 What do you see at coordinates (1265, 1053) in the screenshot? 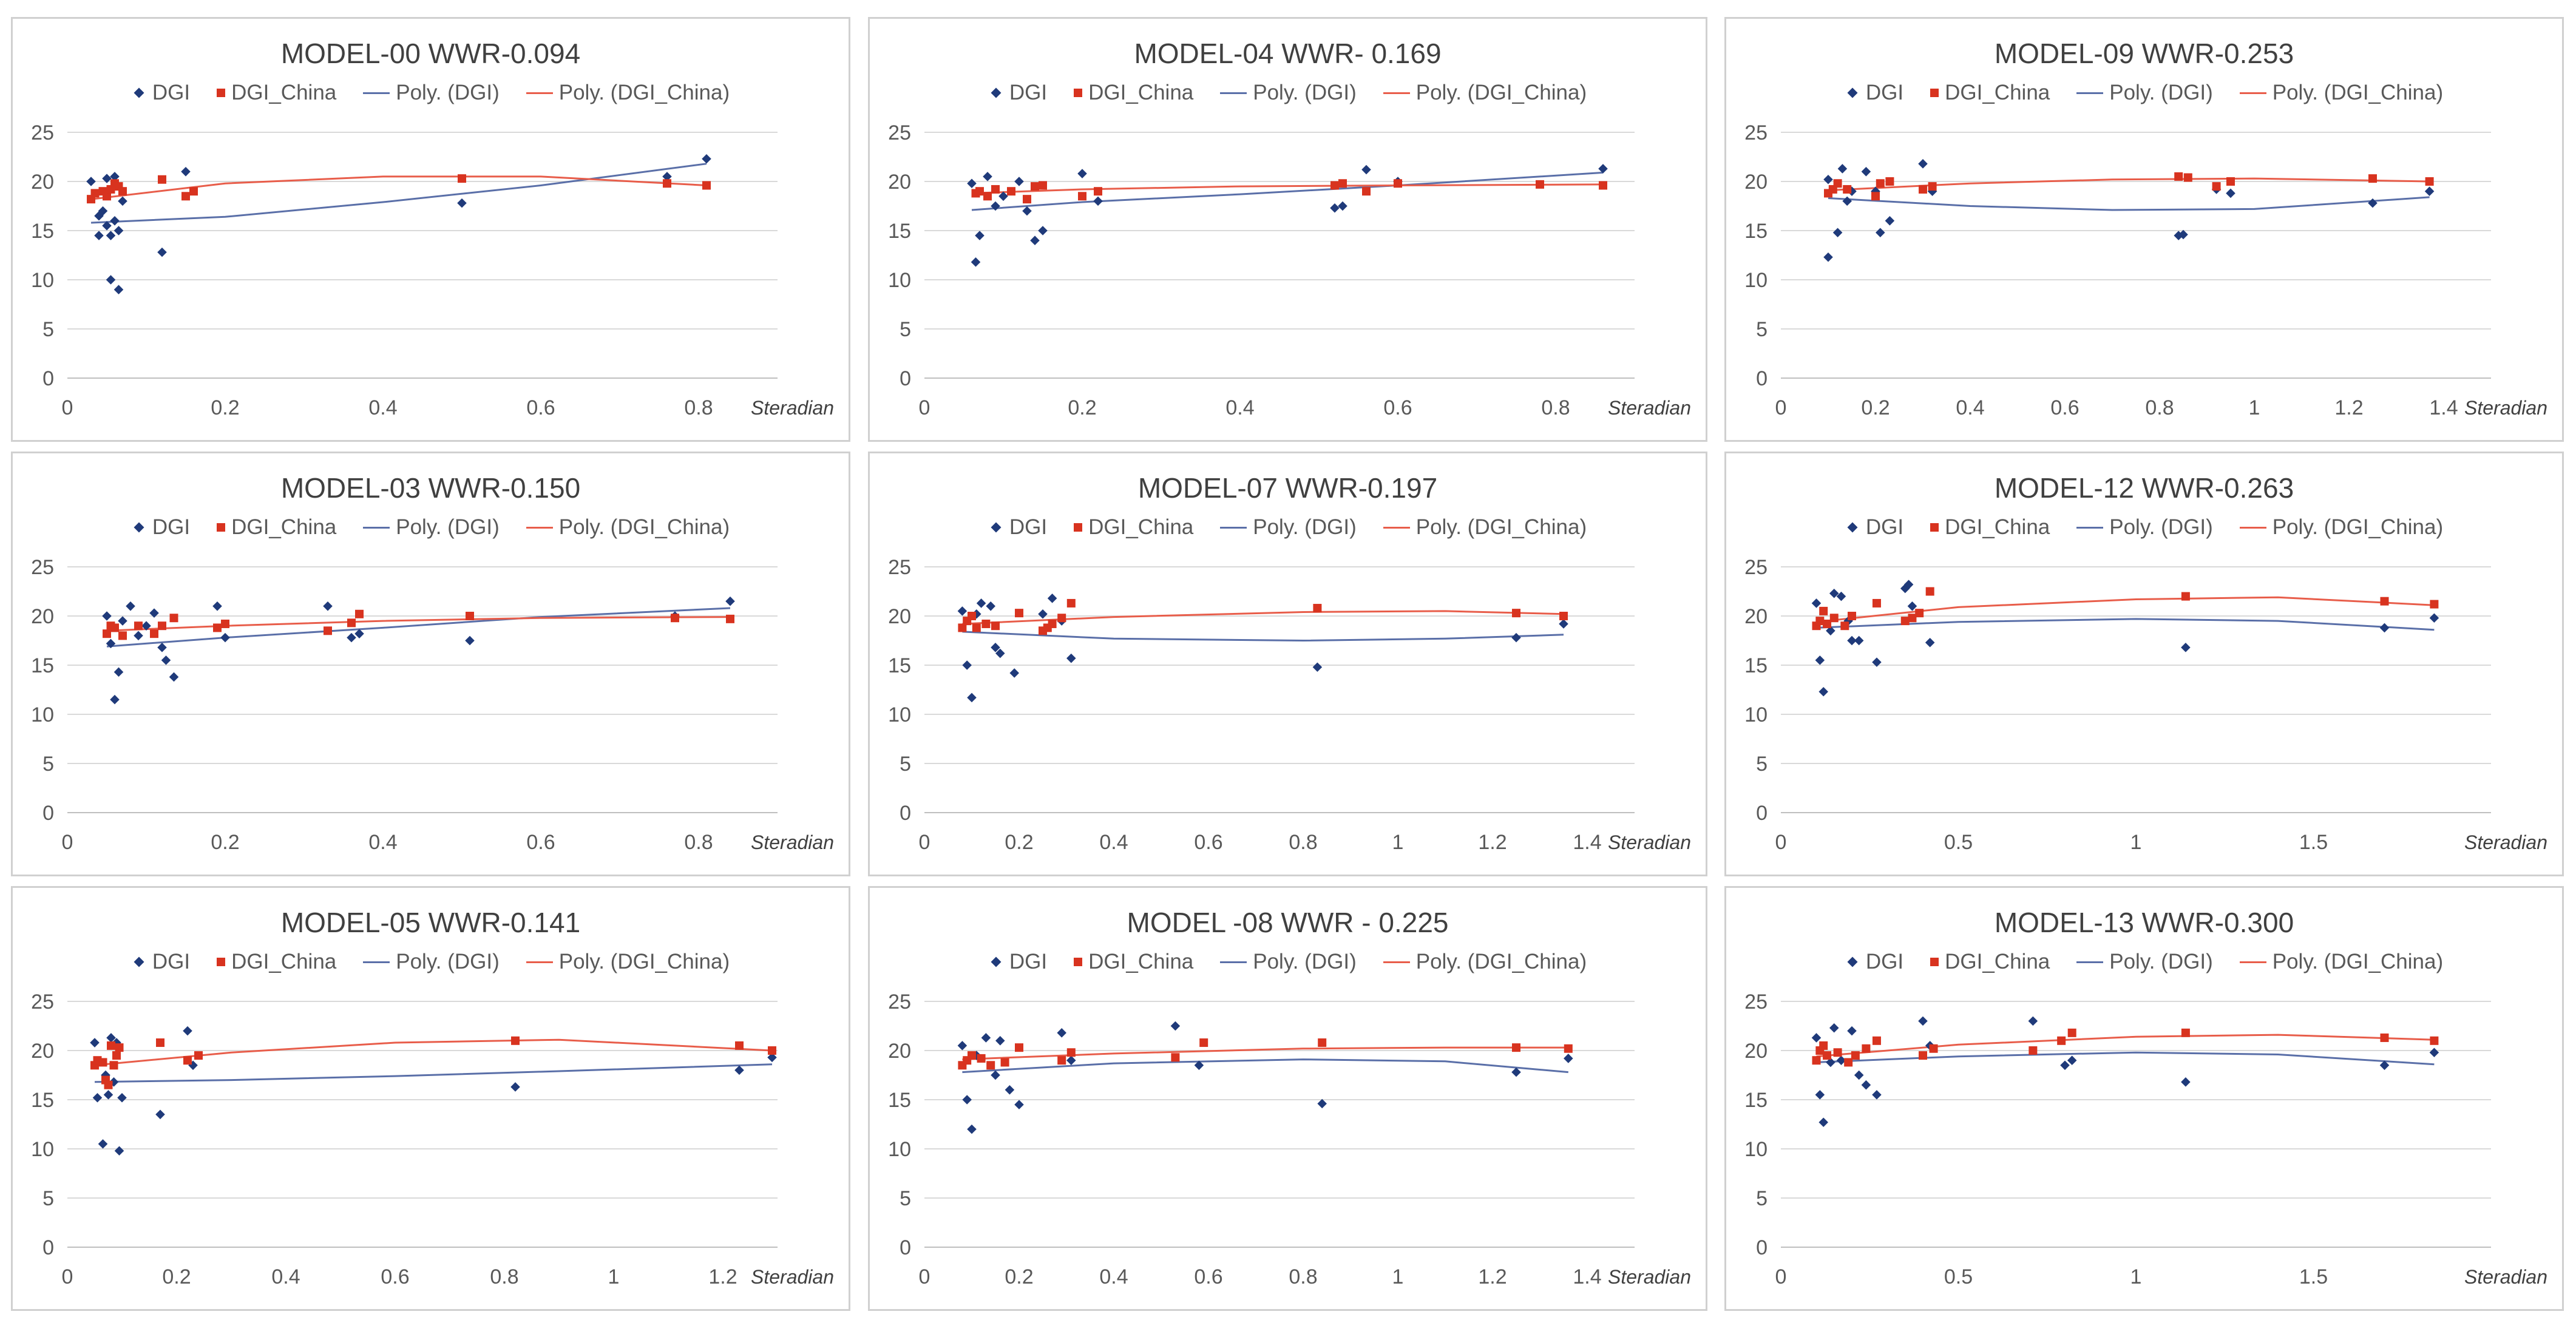
I see `trendline-dgi-china` at bounding box center [1265, 1053].